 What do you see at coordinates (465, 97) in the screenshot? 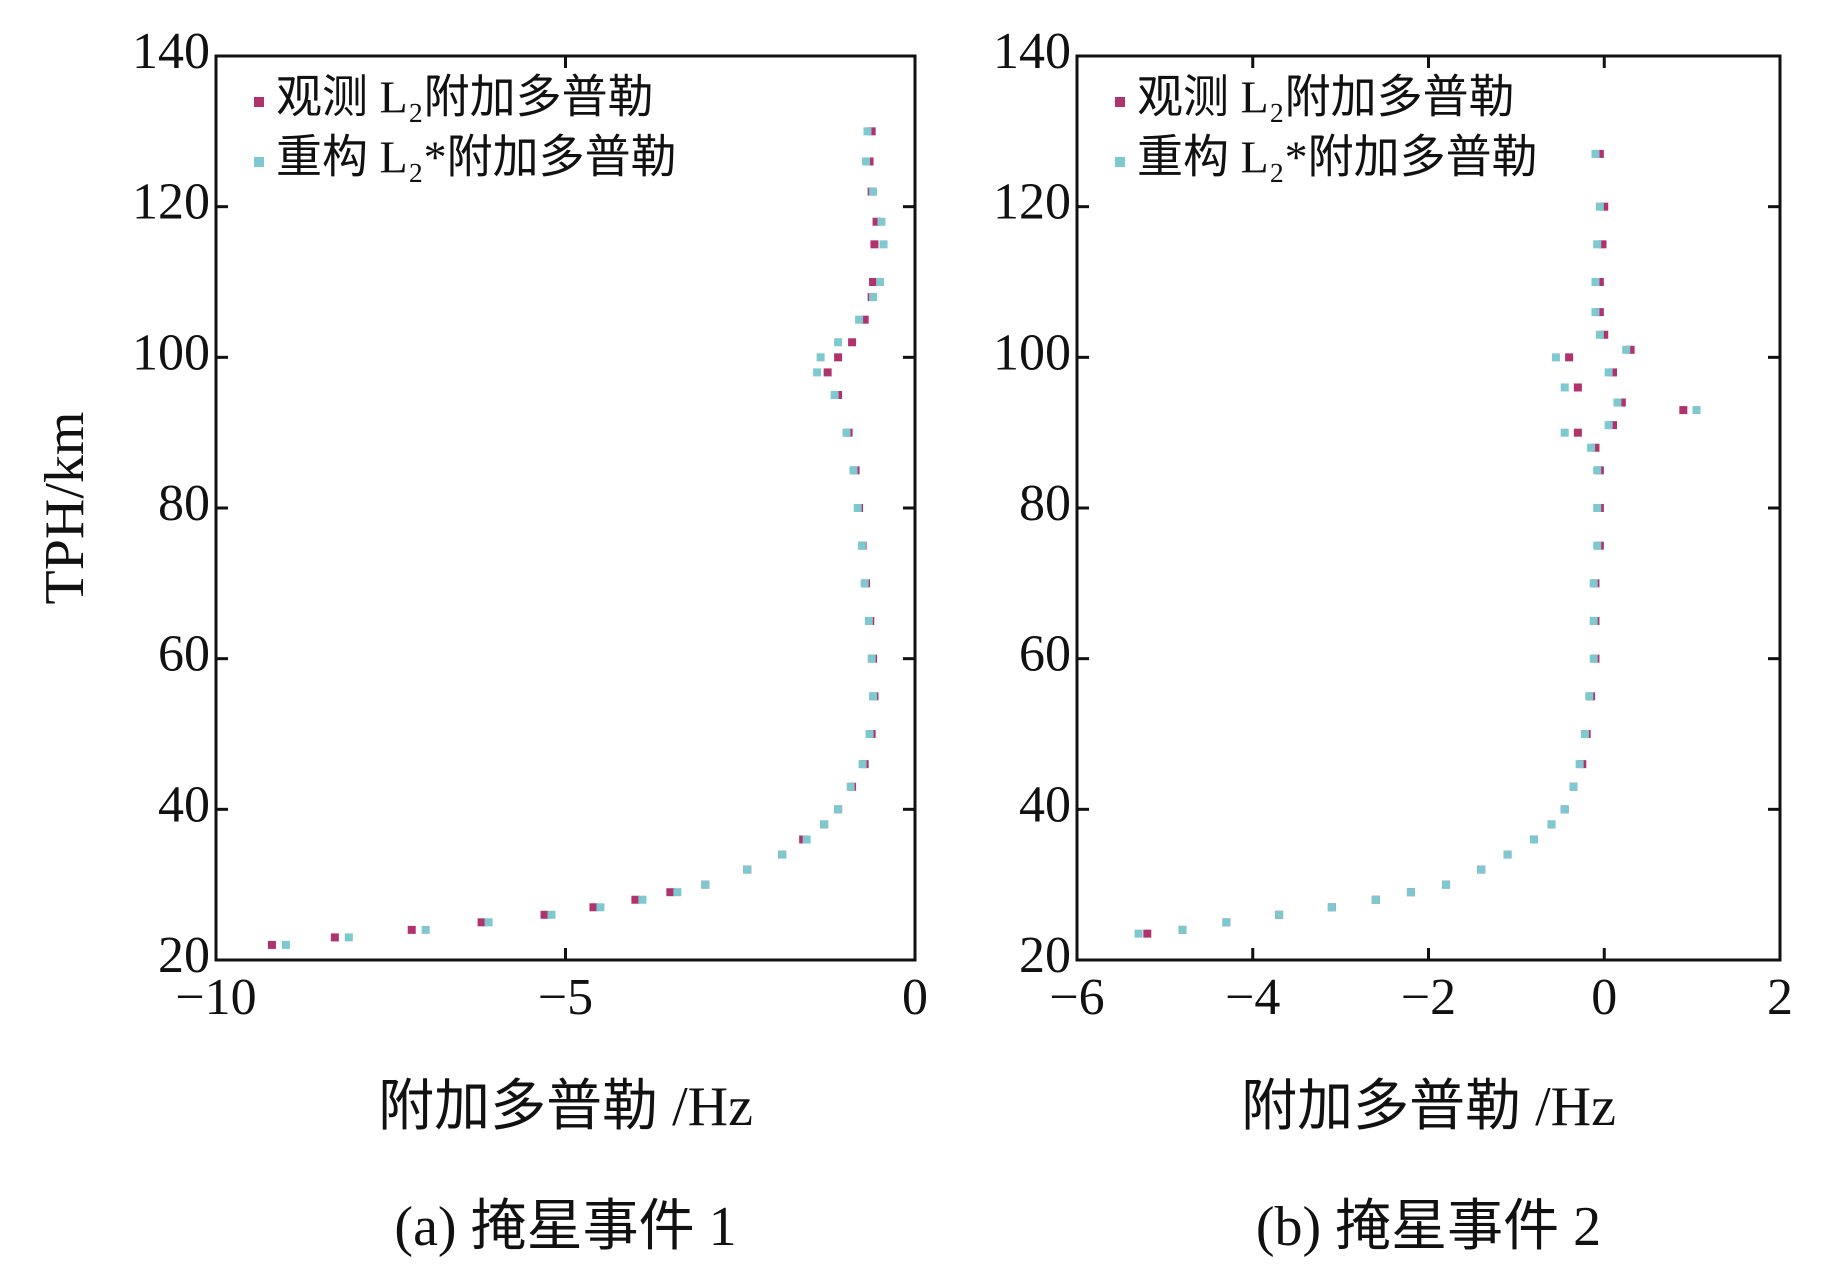
I see `legend-label: 观测 L₂附加多普勒` at bounding box center [465, 97].